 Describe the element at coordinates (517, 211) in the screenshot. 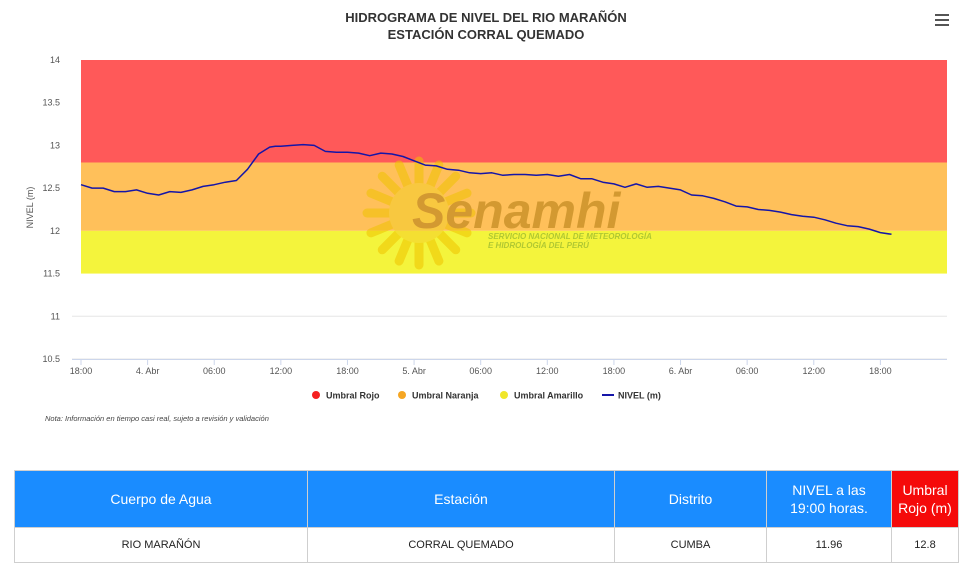

I see `watermark-name: Senamhi` at that location.